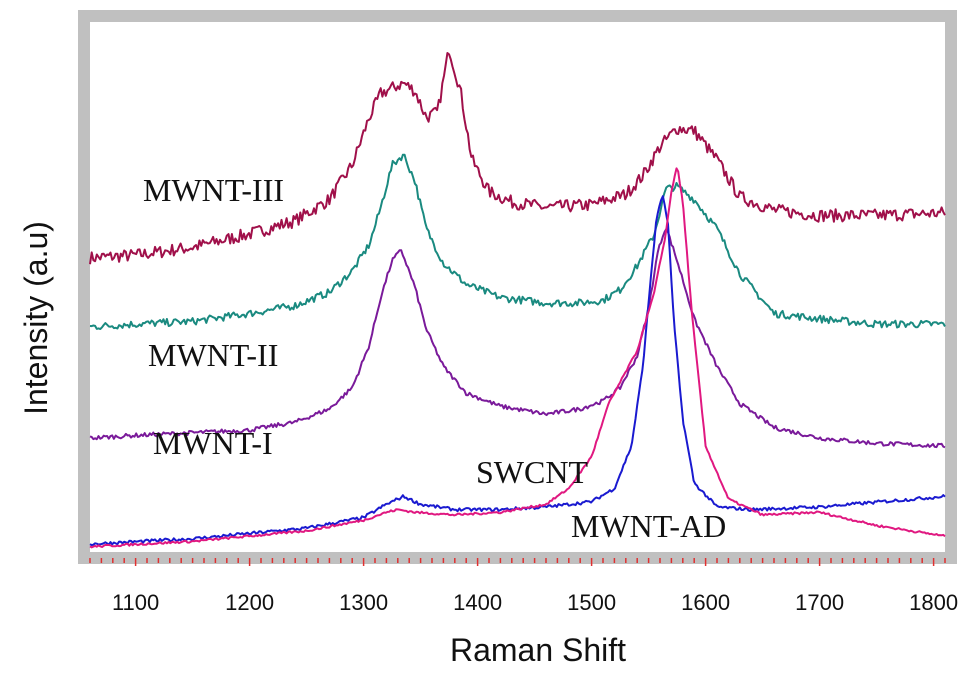 This screenshot has width=968, height=679. Describe the element at coordinates (705, 602) in the screenshot. I see `x-tick-label: 1600` at that location.